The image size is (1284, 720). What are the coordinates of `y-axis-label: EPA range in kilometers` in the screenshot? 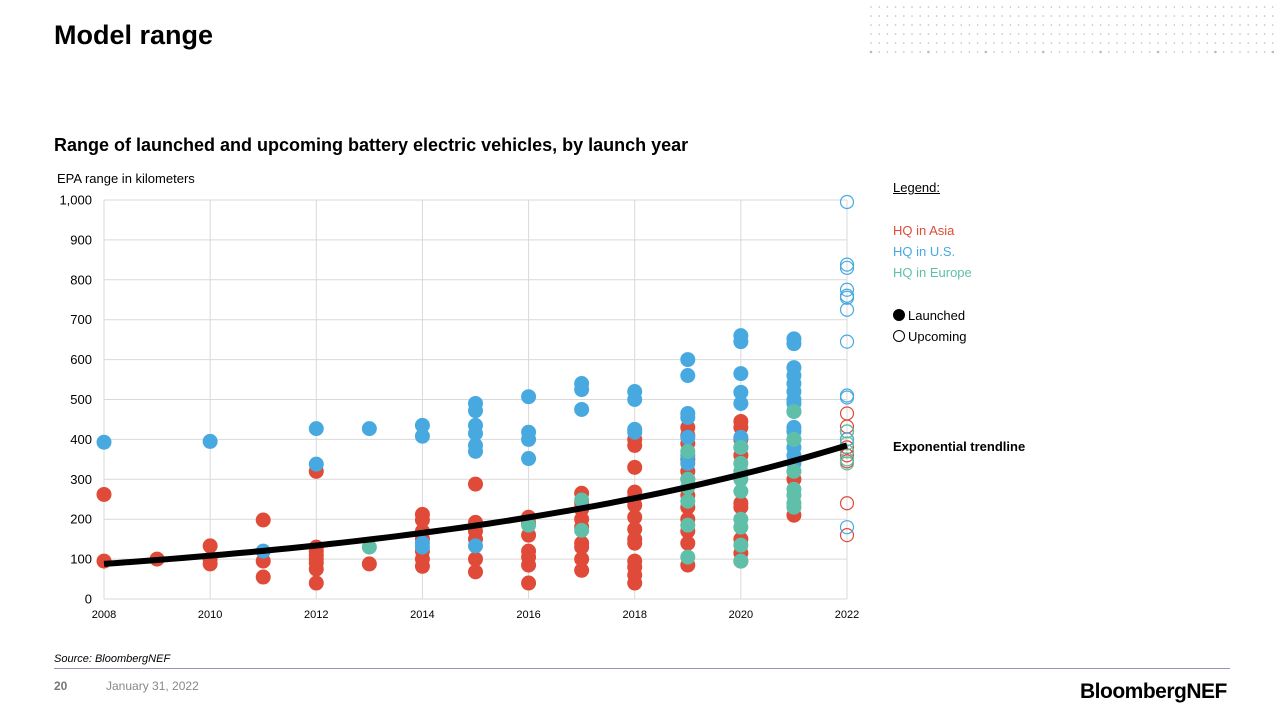 It's located at (126, 178).